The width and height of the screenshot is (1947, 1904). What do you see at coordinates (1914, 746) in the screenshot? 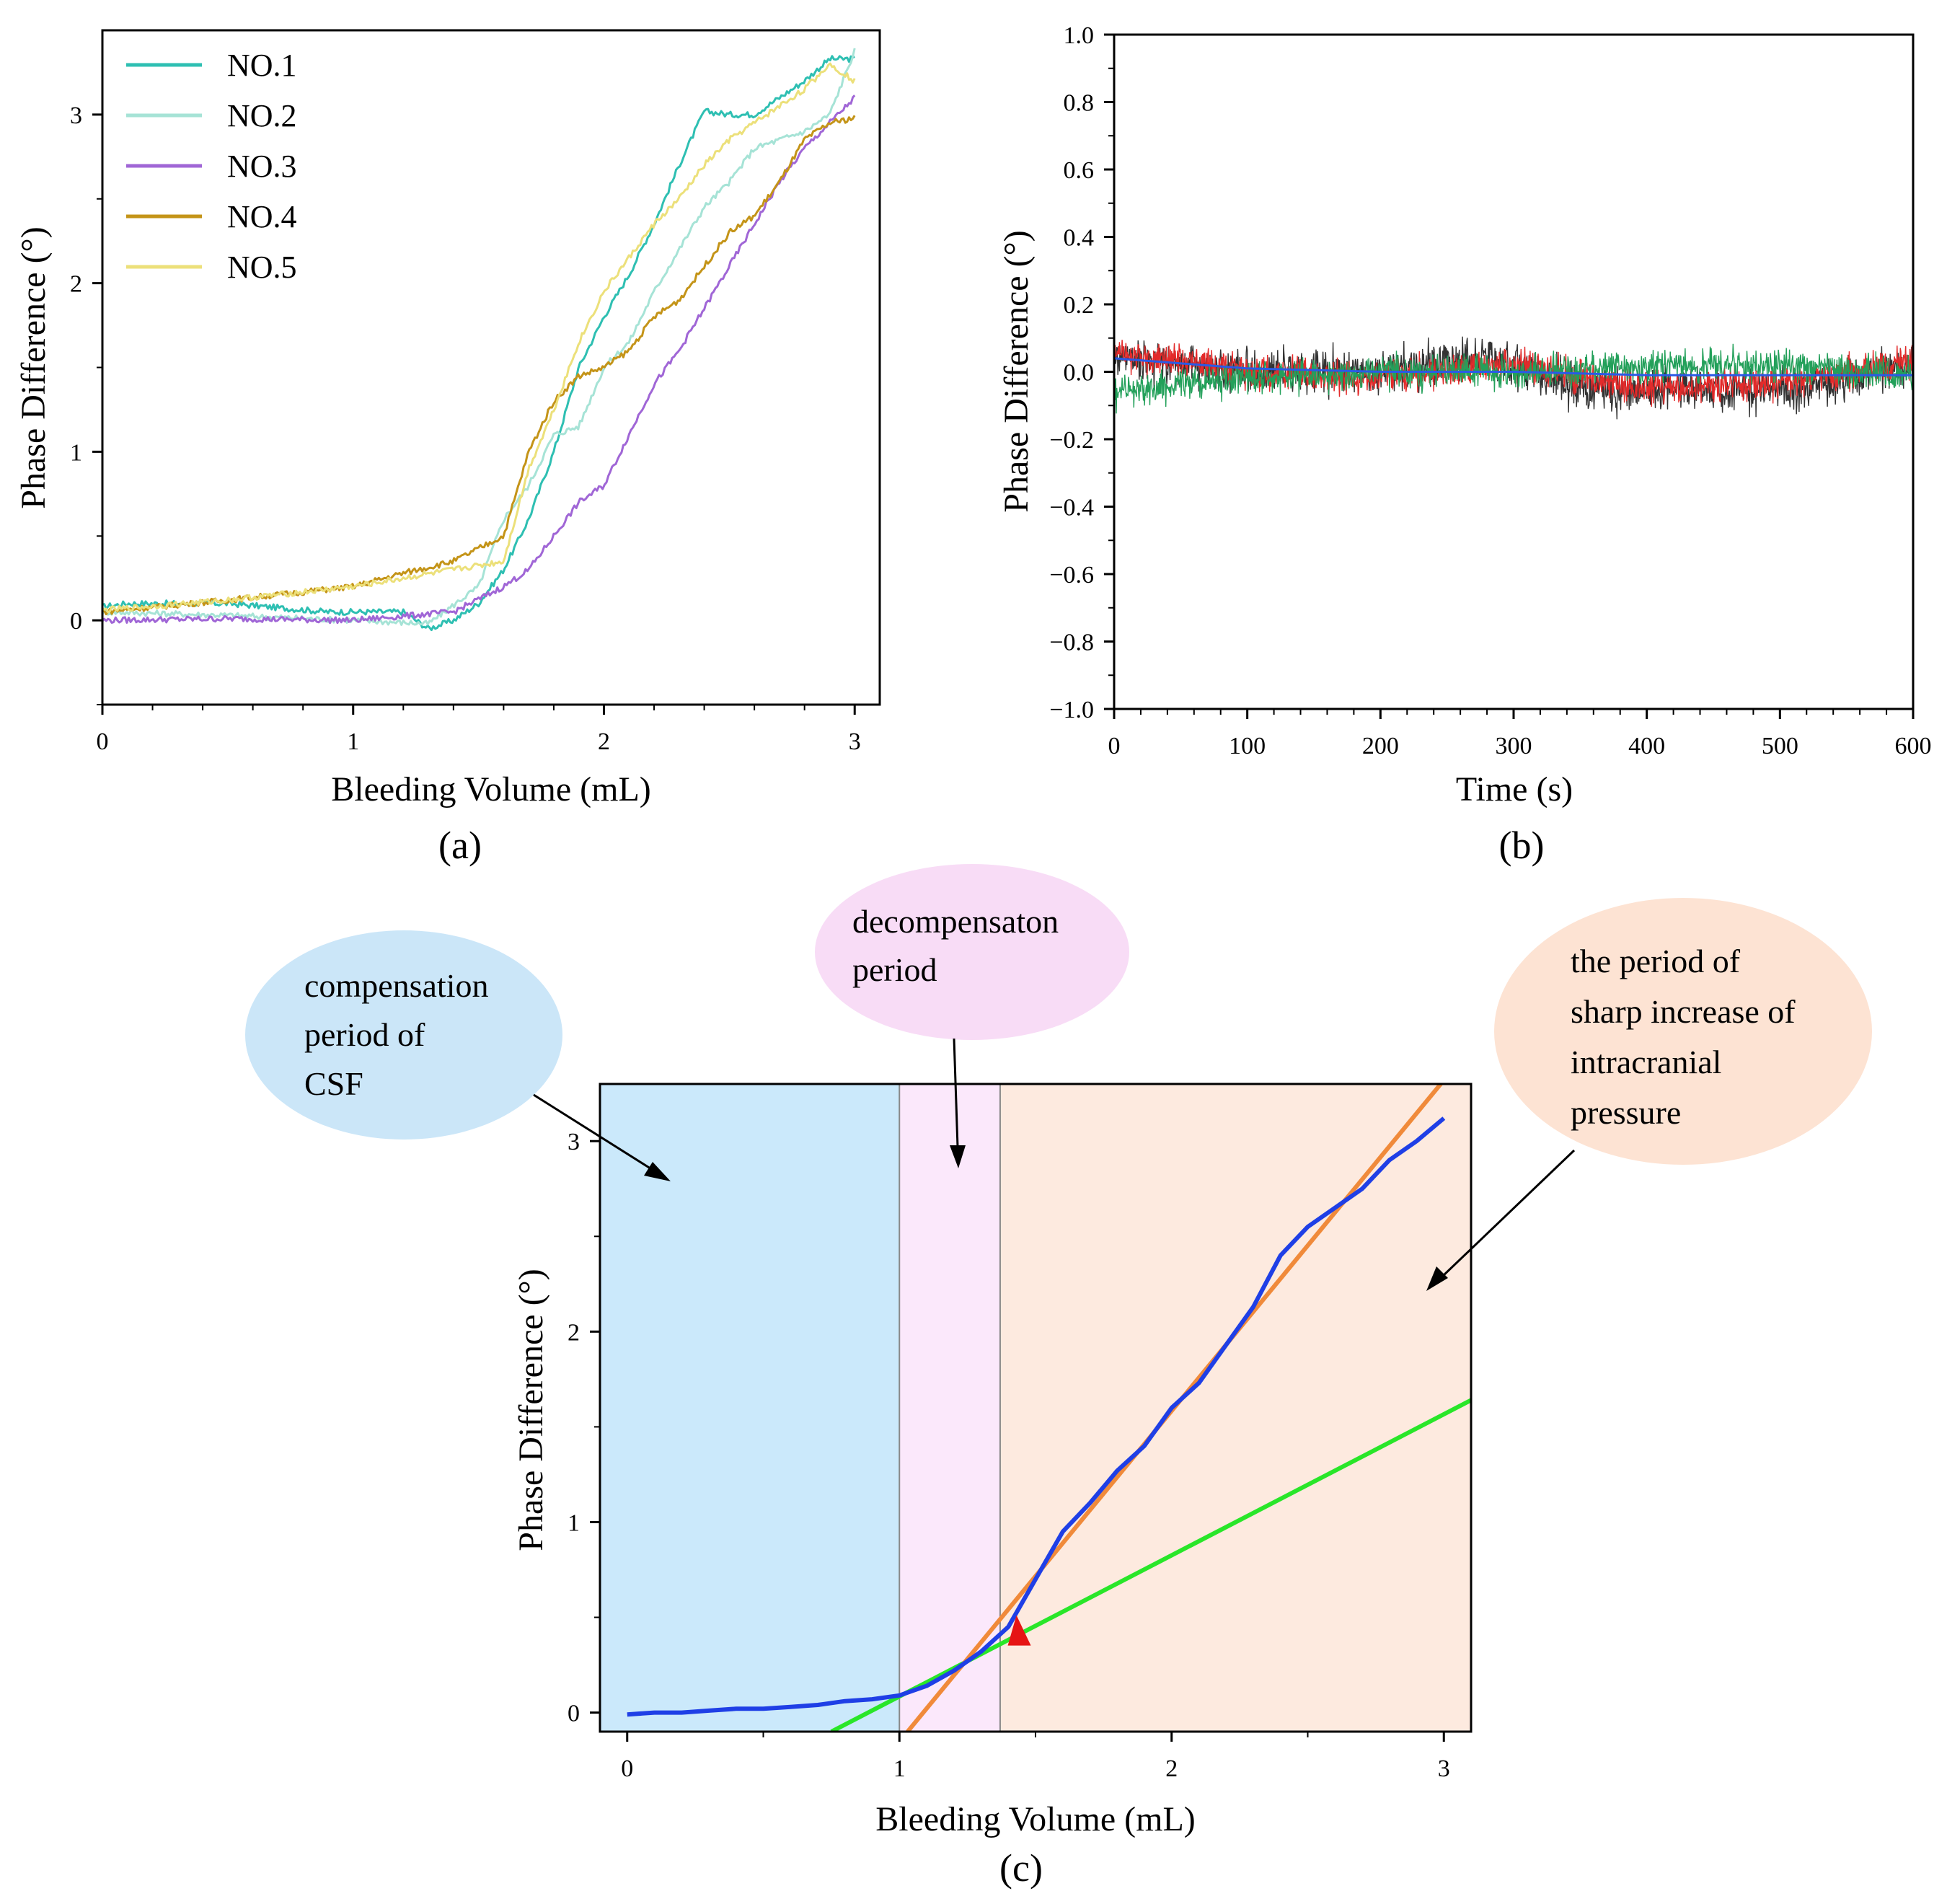
I see `panel-b-x-tick-label: 600` at bounding box center [1914, 746].